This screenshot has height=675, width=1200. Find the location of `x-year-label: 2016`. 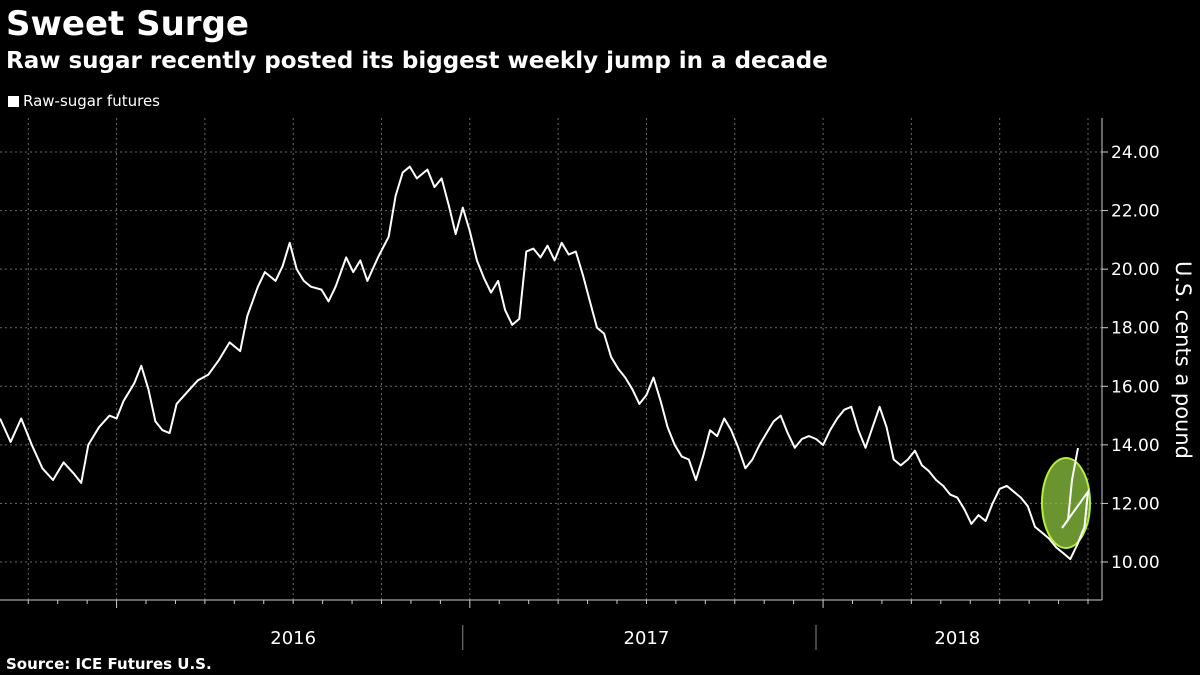

x-year-label: 2016 is located at coordinates (293, 638).